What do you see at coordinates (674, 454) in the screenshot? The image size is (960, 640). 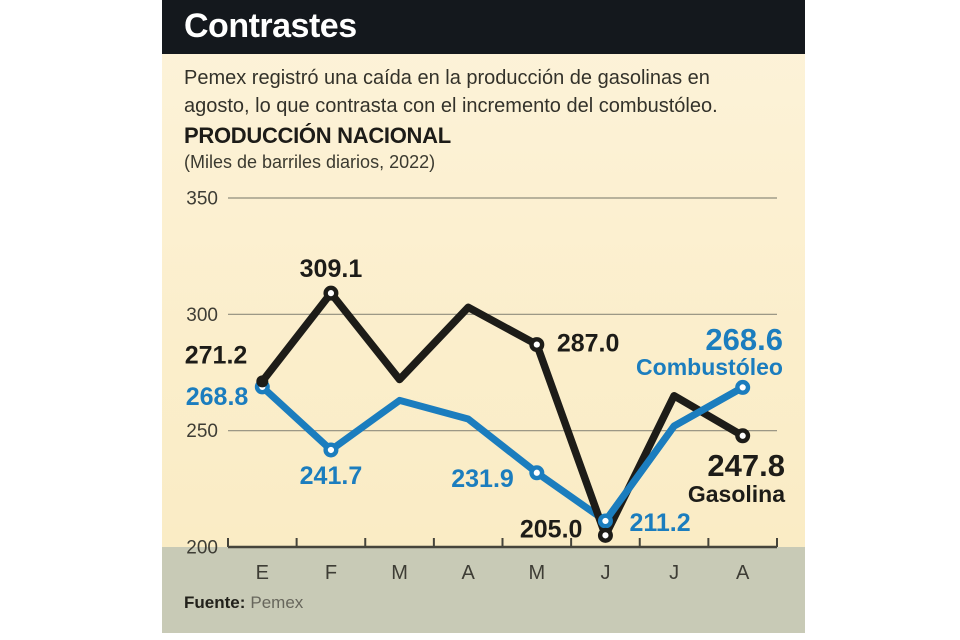 I see `combustoleo-line-front` at bounding box center [674, 454].